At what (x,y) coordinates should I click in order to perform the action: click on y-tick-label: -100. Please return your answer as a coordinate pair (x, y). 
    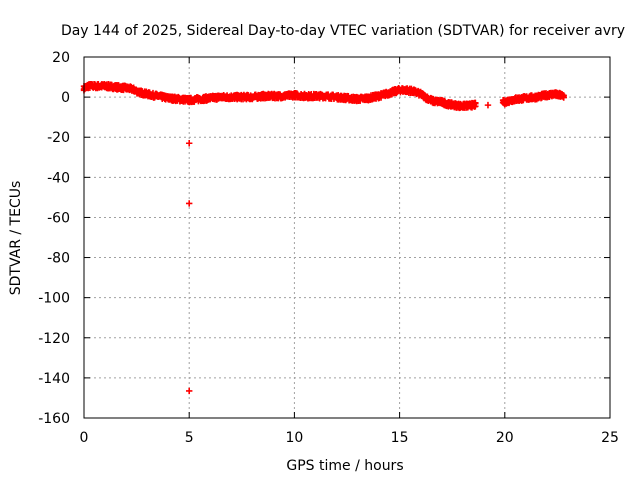
    Looking at the image, I should click on (54, 299).